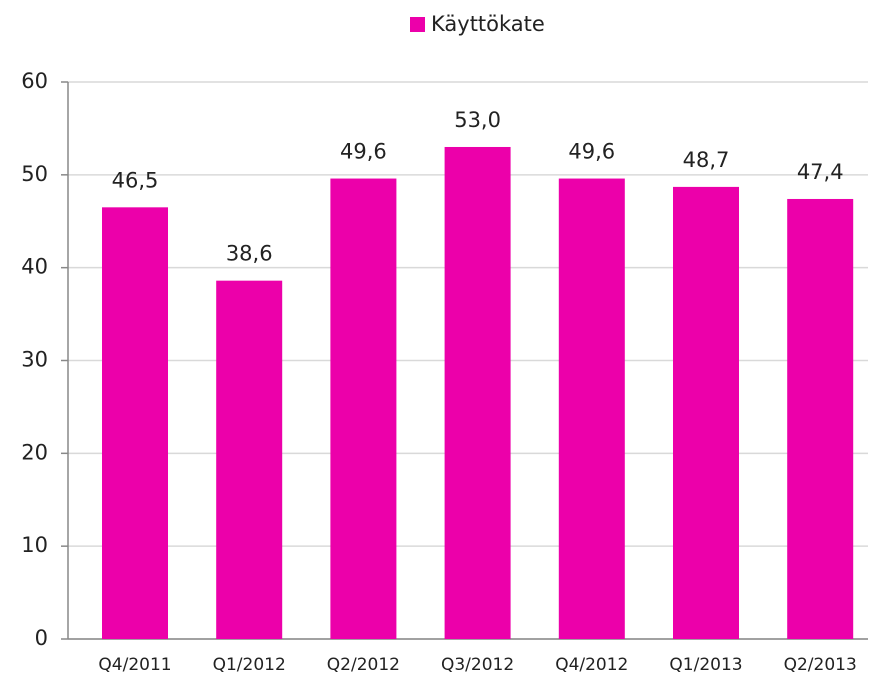 The width and height of the screenshot is (873, 679). Describe the element at coordinates (820, 172) in the screenshot. I see `value-label: 47,4` at that location.